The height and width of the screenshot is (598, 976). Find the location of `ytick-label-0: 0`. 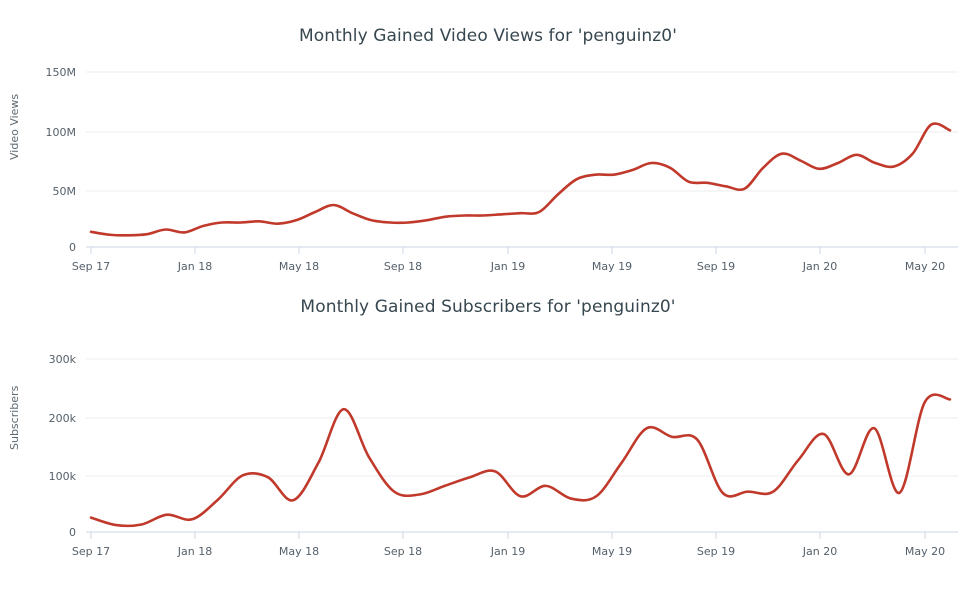

ytick-label-0: 0 is located at coordinates (72, 247).